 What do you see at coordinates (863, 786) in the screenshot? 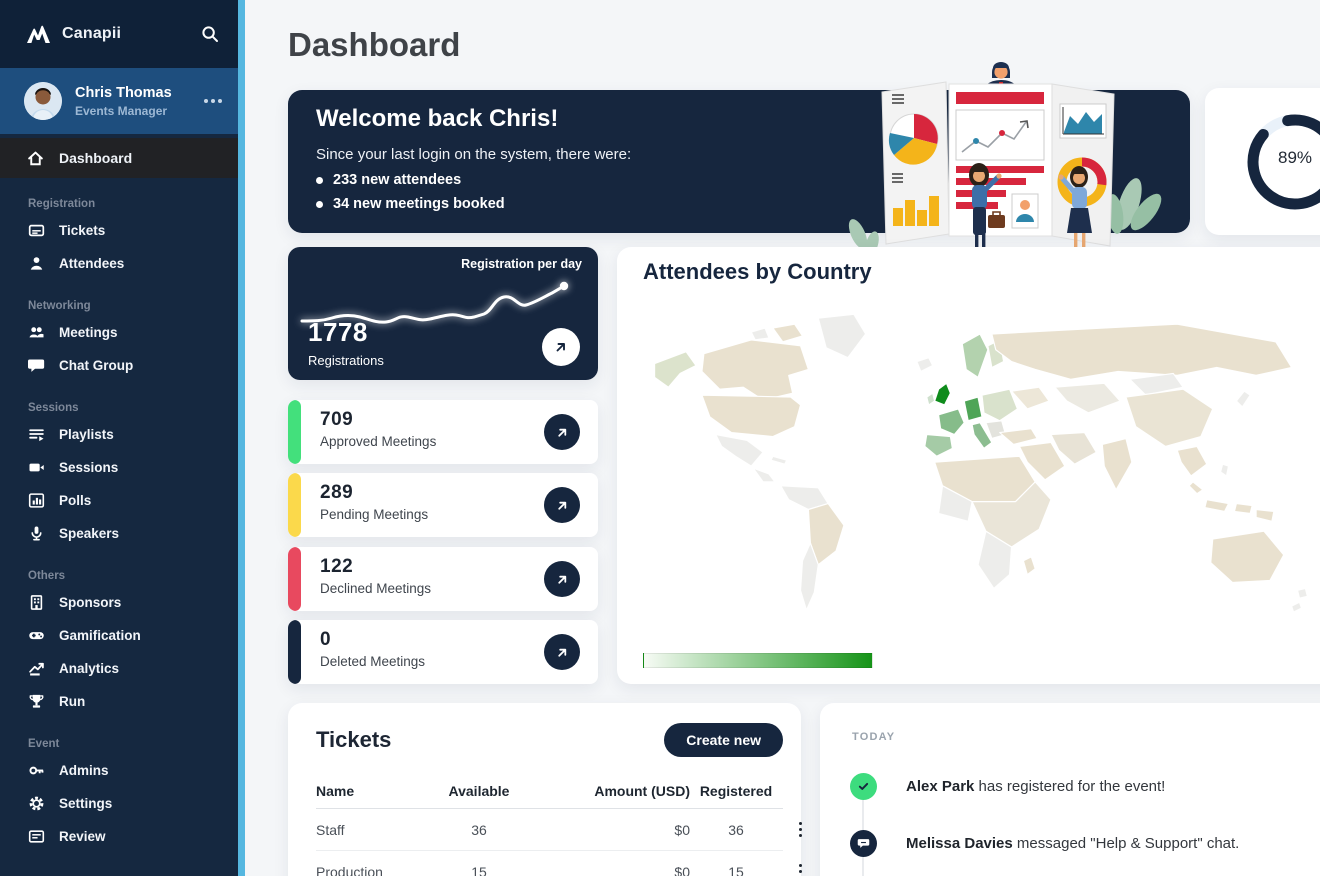
I see `check-icon` at bounding box center [863, 786].